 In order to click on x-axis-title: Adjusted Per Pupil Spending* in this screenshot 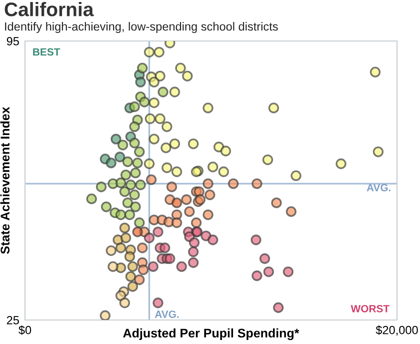, I will do `click(211, 334)`.